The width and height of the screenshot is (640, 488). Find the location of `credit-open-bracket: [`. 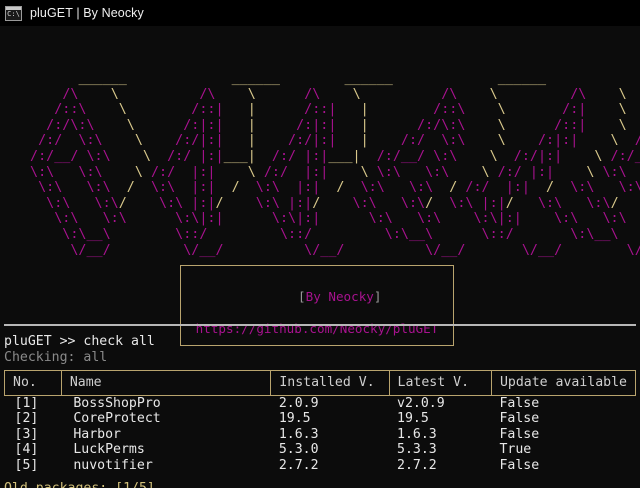

credit-open-bracket: [ is located at coordinates (302, 296).